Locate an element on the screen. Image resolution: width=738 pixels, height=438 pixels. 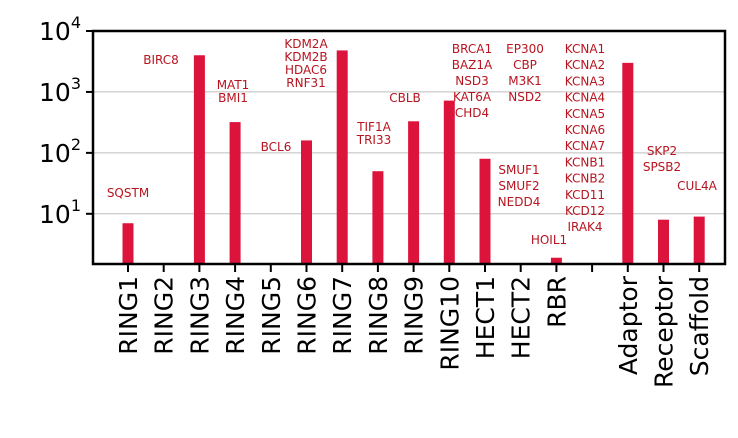
annotation-line: SPSB2 is located at coordinates (662, 167).